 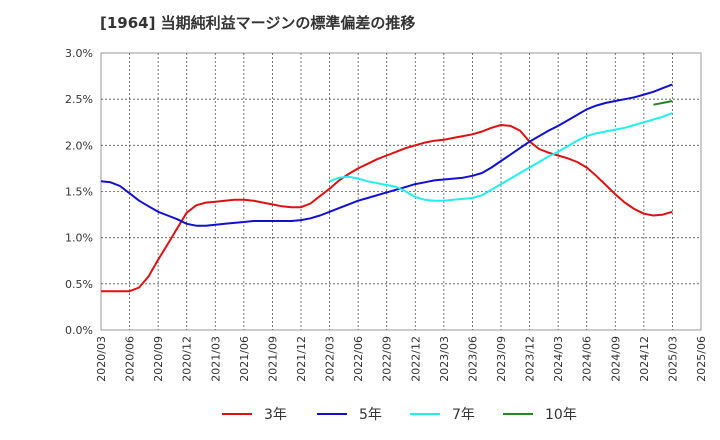 I want to click on x-tick-label: 2023/09, so click(x=501, y=359).